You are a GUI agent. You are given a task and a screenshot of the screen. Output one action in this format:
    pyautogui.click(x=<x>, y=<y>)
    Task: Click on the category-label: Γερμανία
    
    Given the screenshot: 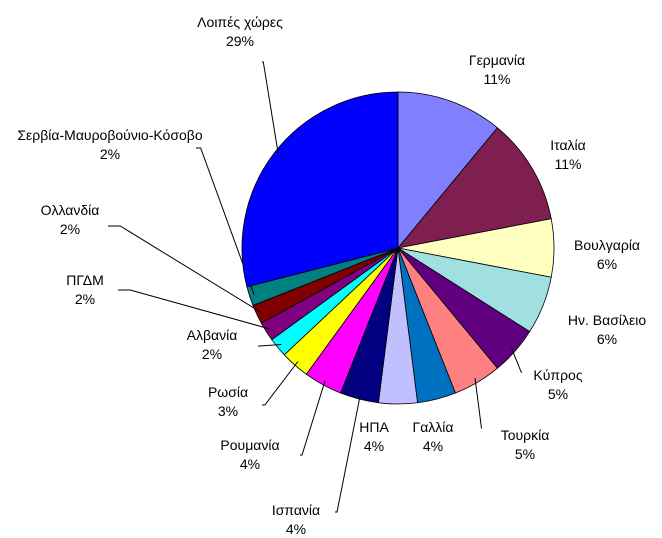 What is the action you would take?
    pyautogui.click(x=497, y=60)
    